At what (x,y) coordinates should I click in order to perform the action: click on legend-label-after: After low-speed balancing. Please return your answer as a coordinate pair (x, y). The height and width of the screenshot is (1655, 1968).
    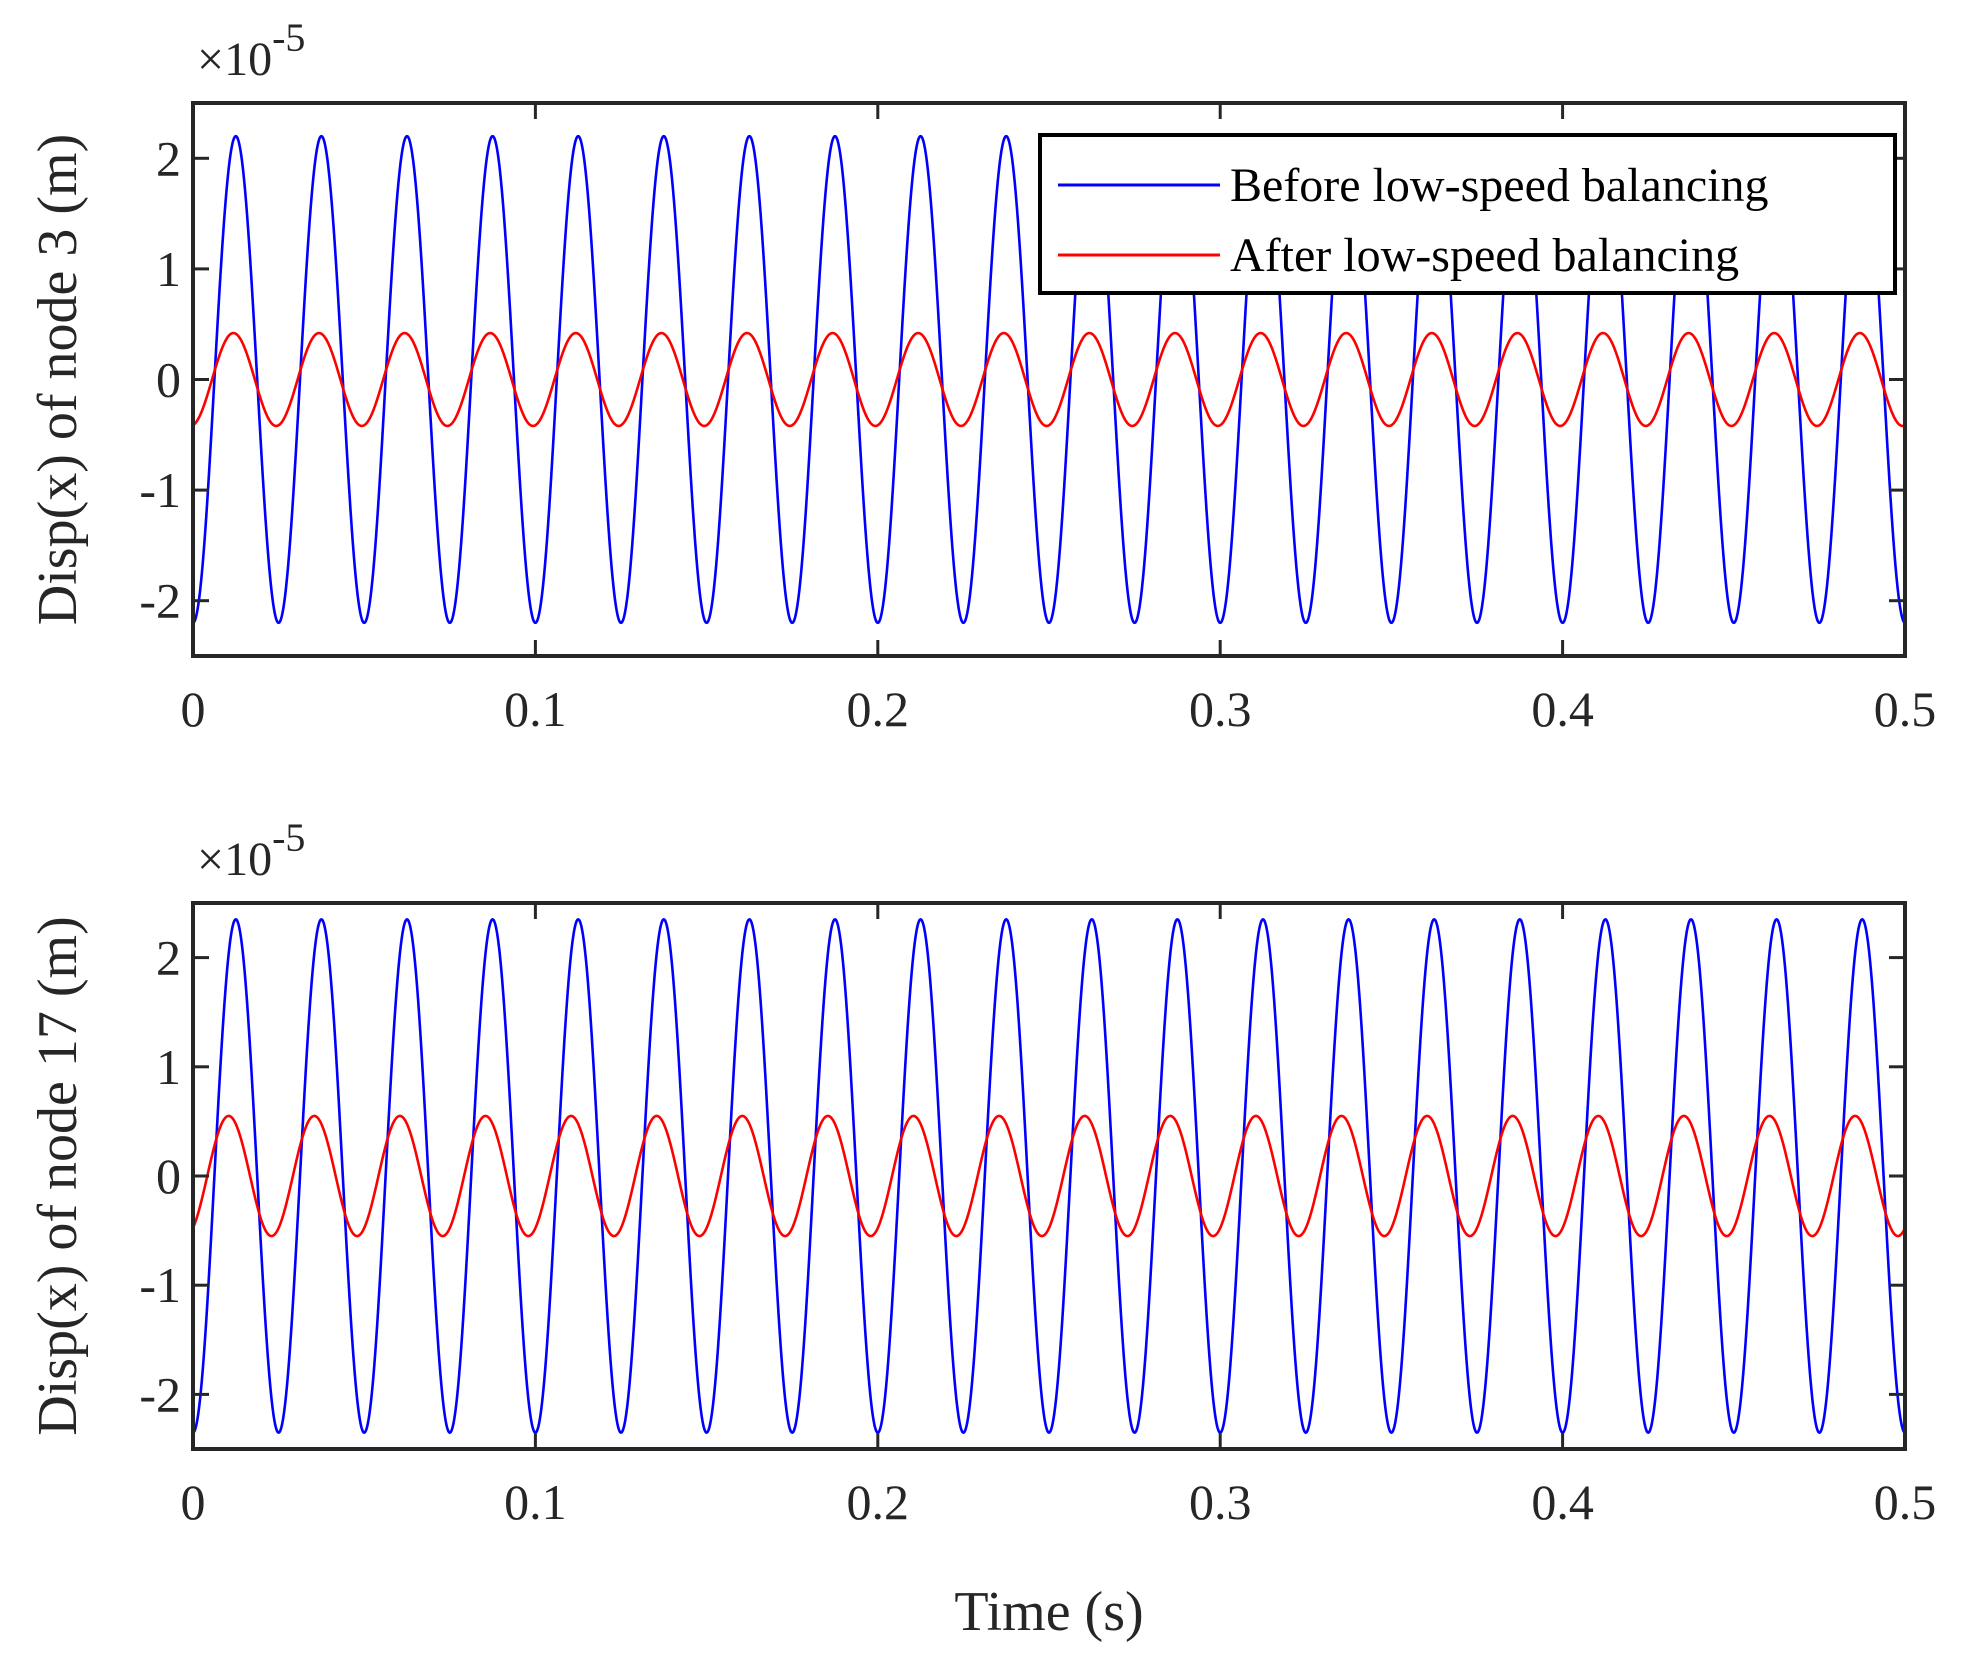
    Looking at the image, I should click on (1484, 255).